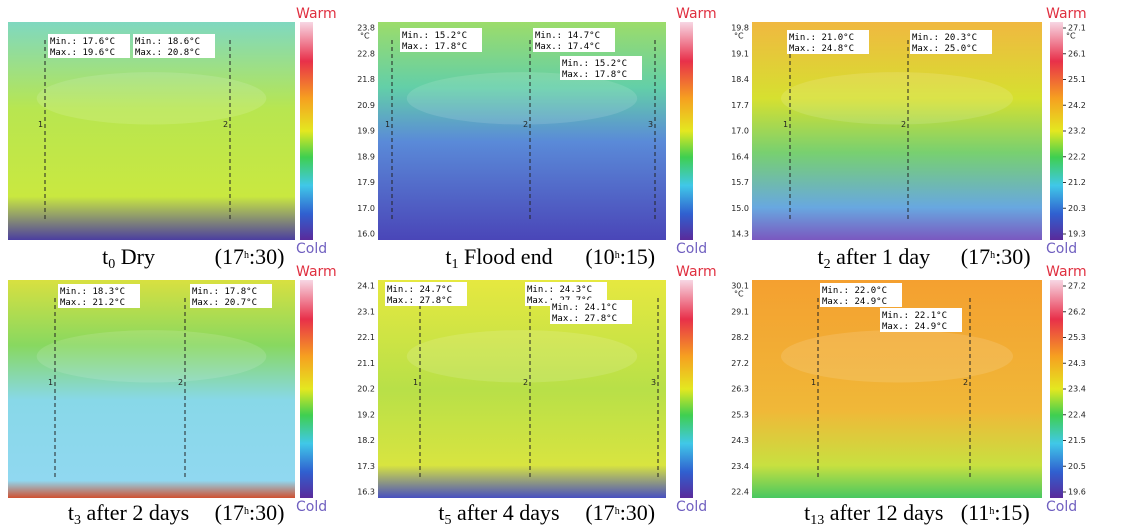  I want to click on scale-tick-label: 24.1, so click(366, 286).